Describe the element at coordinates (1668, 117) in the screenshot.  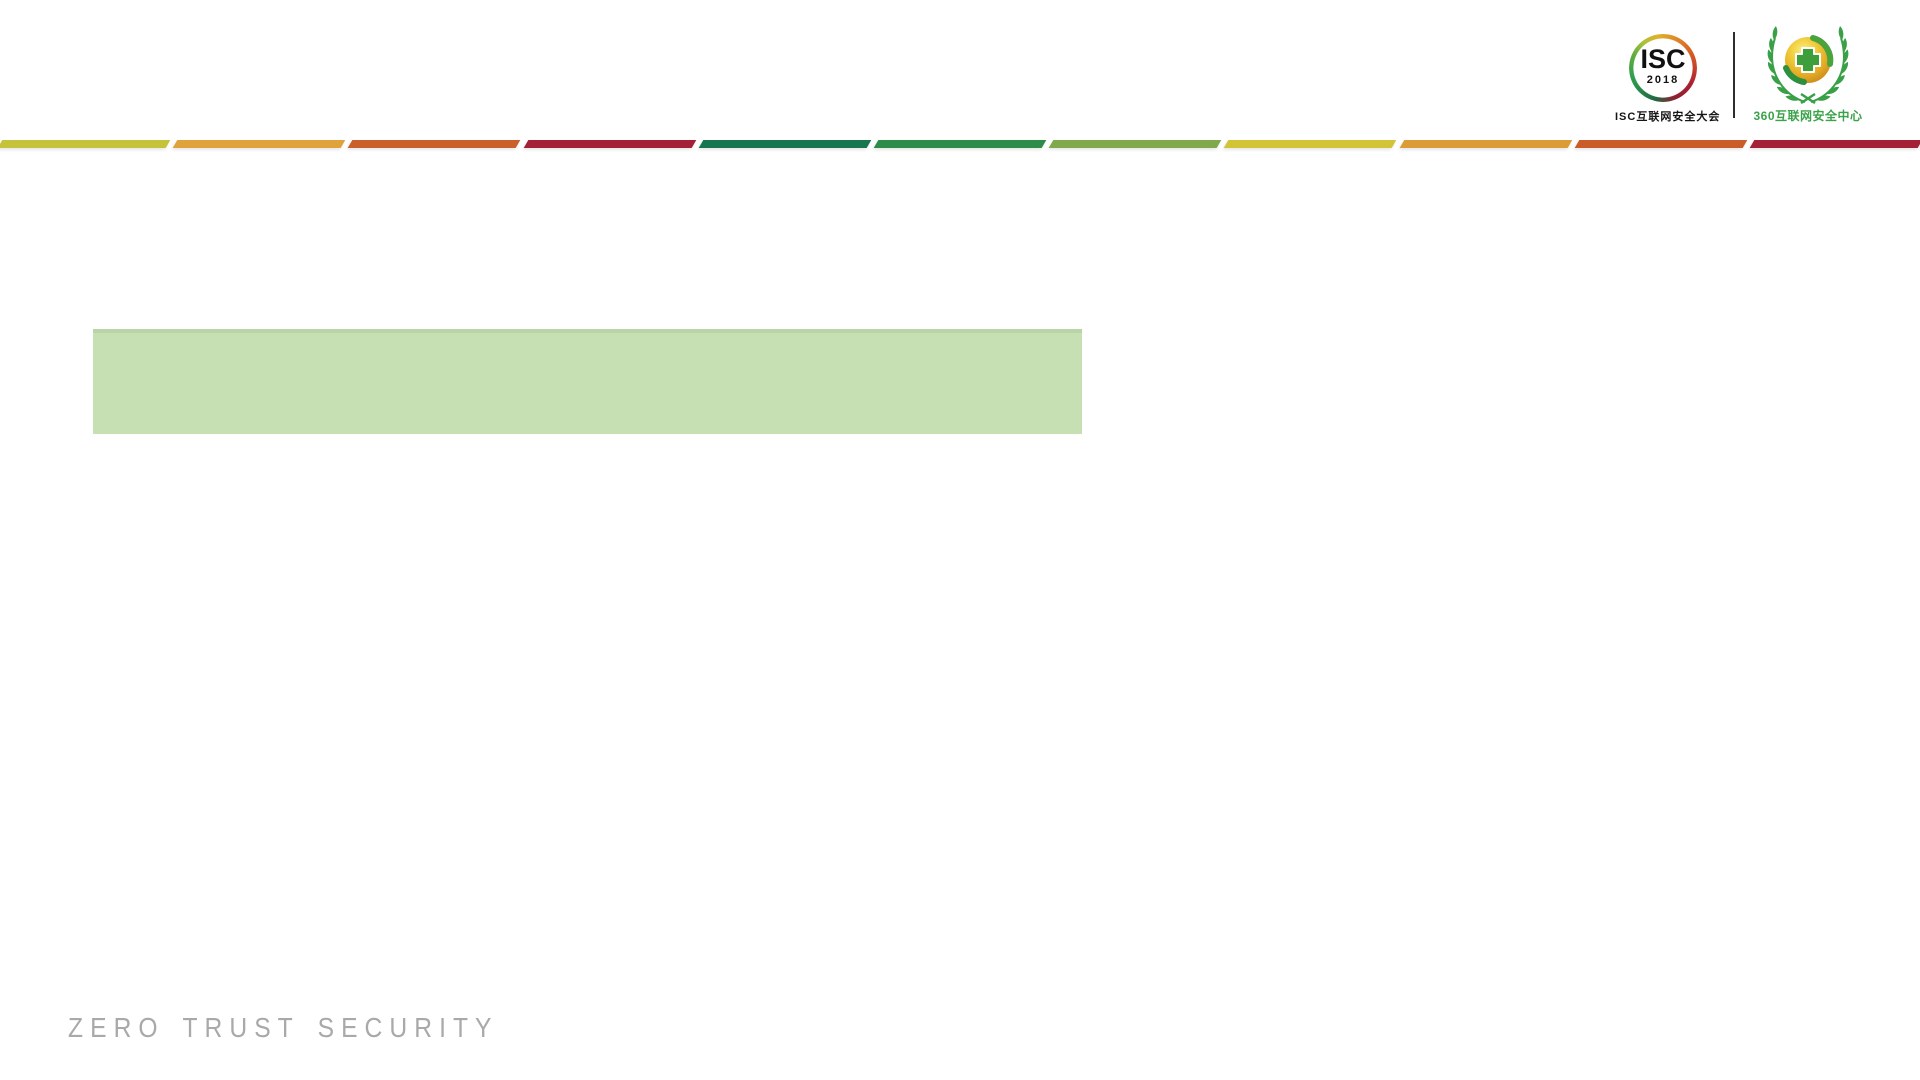
I see `isc-caption-text: ISC互联网安全大会` at that location.